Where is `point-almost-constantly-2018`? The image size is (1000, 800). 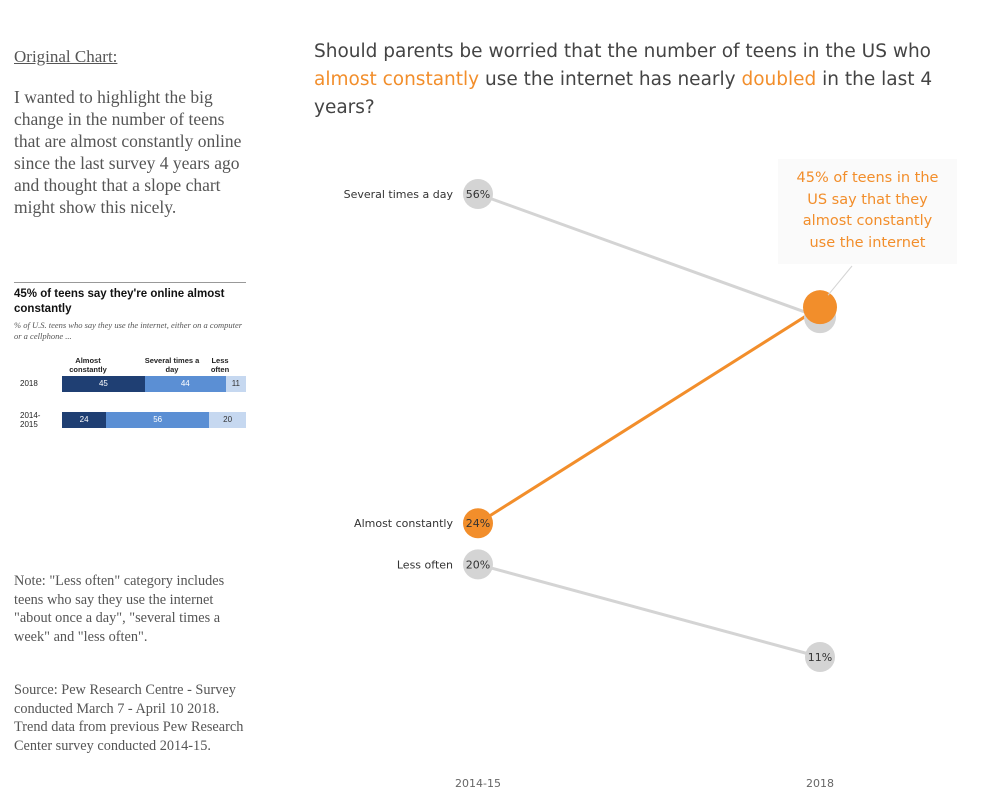
point-almost-constantly-2018 is located at coordinates (820, 307).